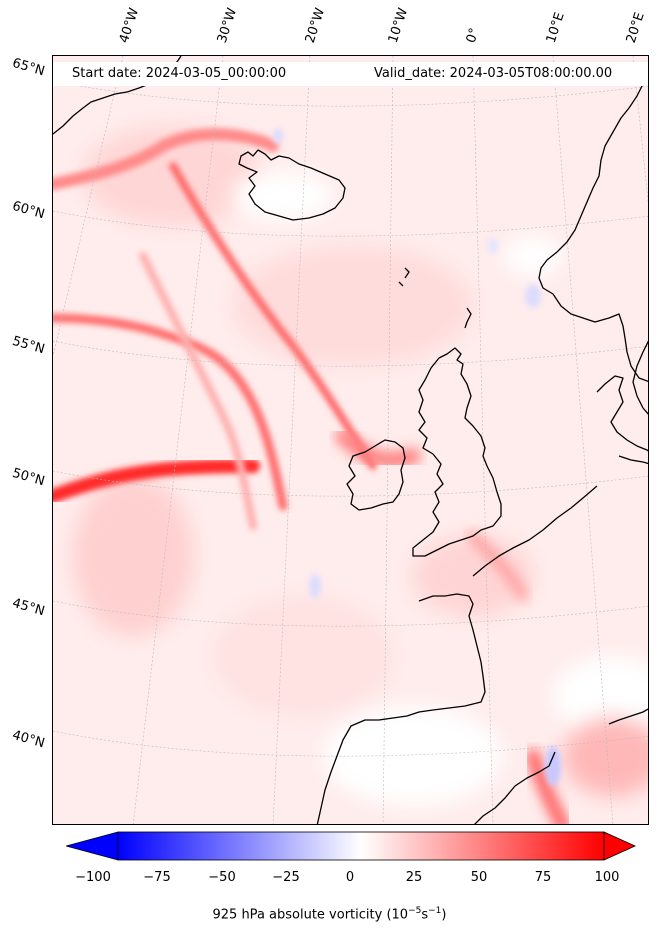 Image resolution: width=659 pixels, height=936 pixels. I want to click on colorbar-tick-neg75: −75, so click(157, 877).